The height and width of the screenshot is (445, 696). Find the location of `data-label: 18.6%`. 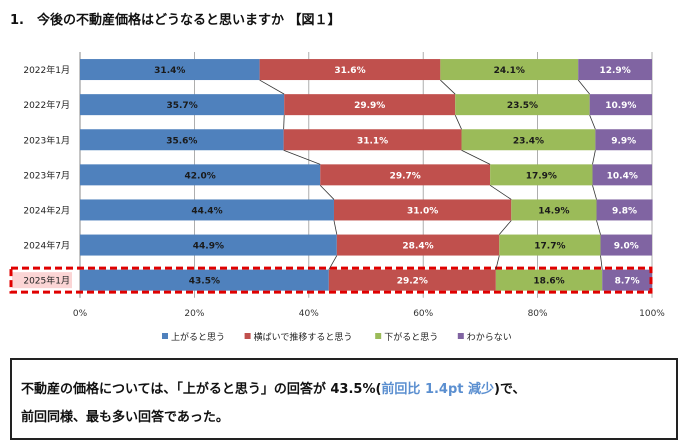

data-label: 18.6% is located at coordinates (548, 282).